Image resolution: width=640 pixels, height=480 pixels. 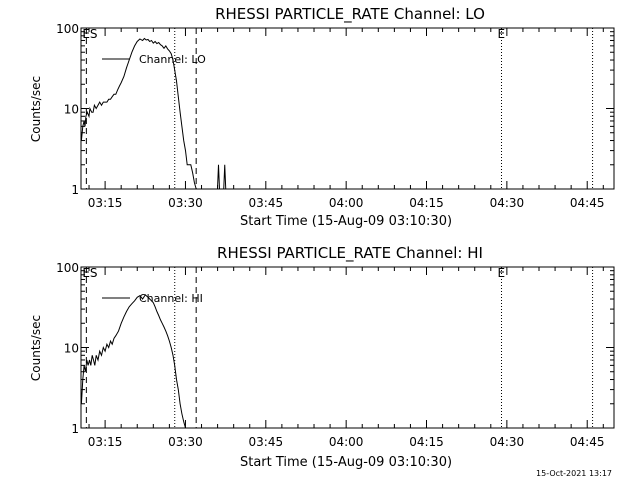 I want to click on chart-title: RHESSI PARTICLE_RATE Channel: LO, so click(x=350, y=14).